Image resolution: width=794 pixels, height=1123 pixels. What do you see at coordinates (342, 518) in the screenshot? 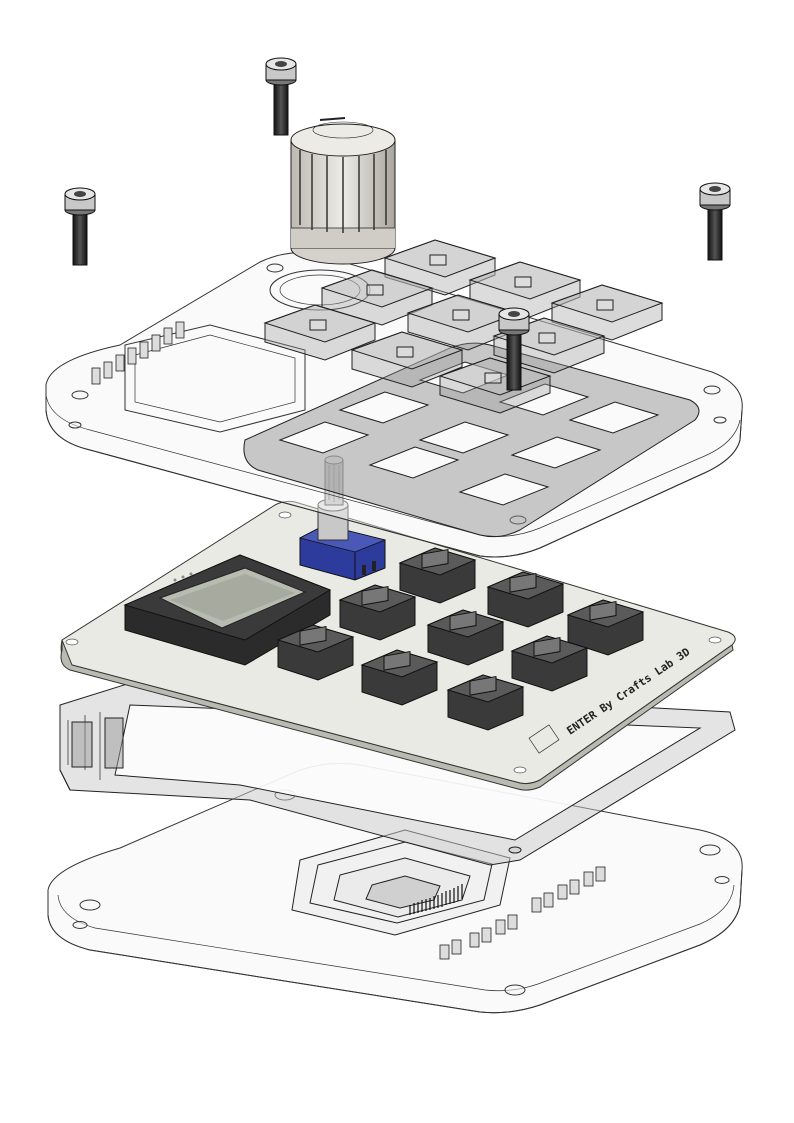
I see `rotary-encoder` at bounding box center [342, 518].